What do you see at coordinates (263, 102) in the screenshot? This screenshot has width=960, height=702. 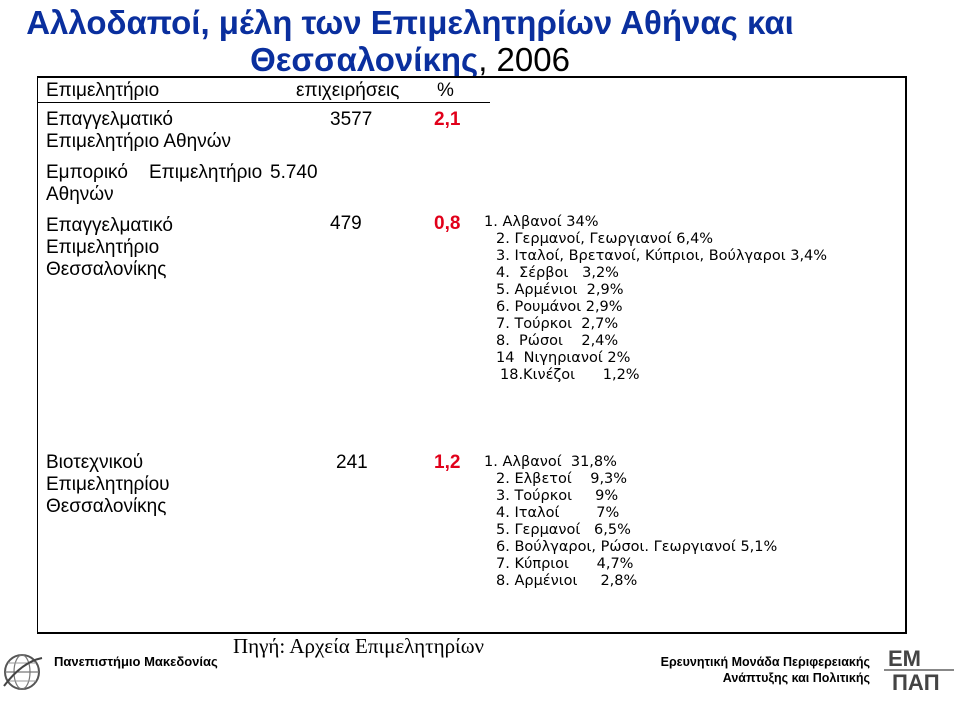 I see `table-header-border` at bounding box center [263, 102].